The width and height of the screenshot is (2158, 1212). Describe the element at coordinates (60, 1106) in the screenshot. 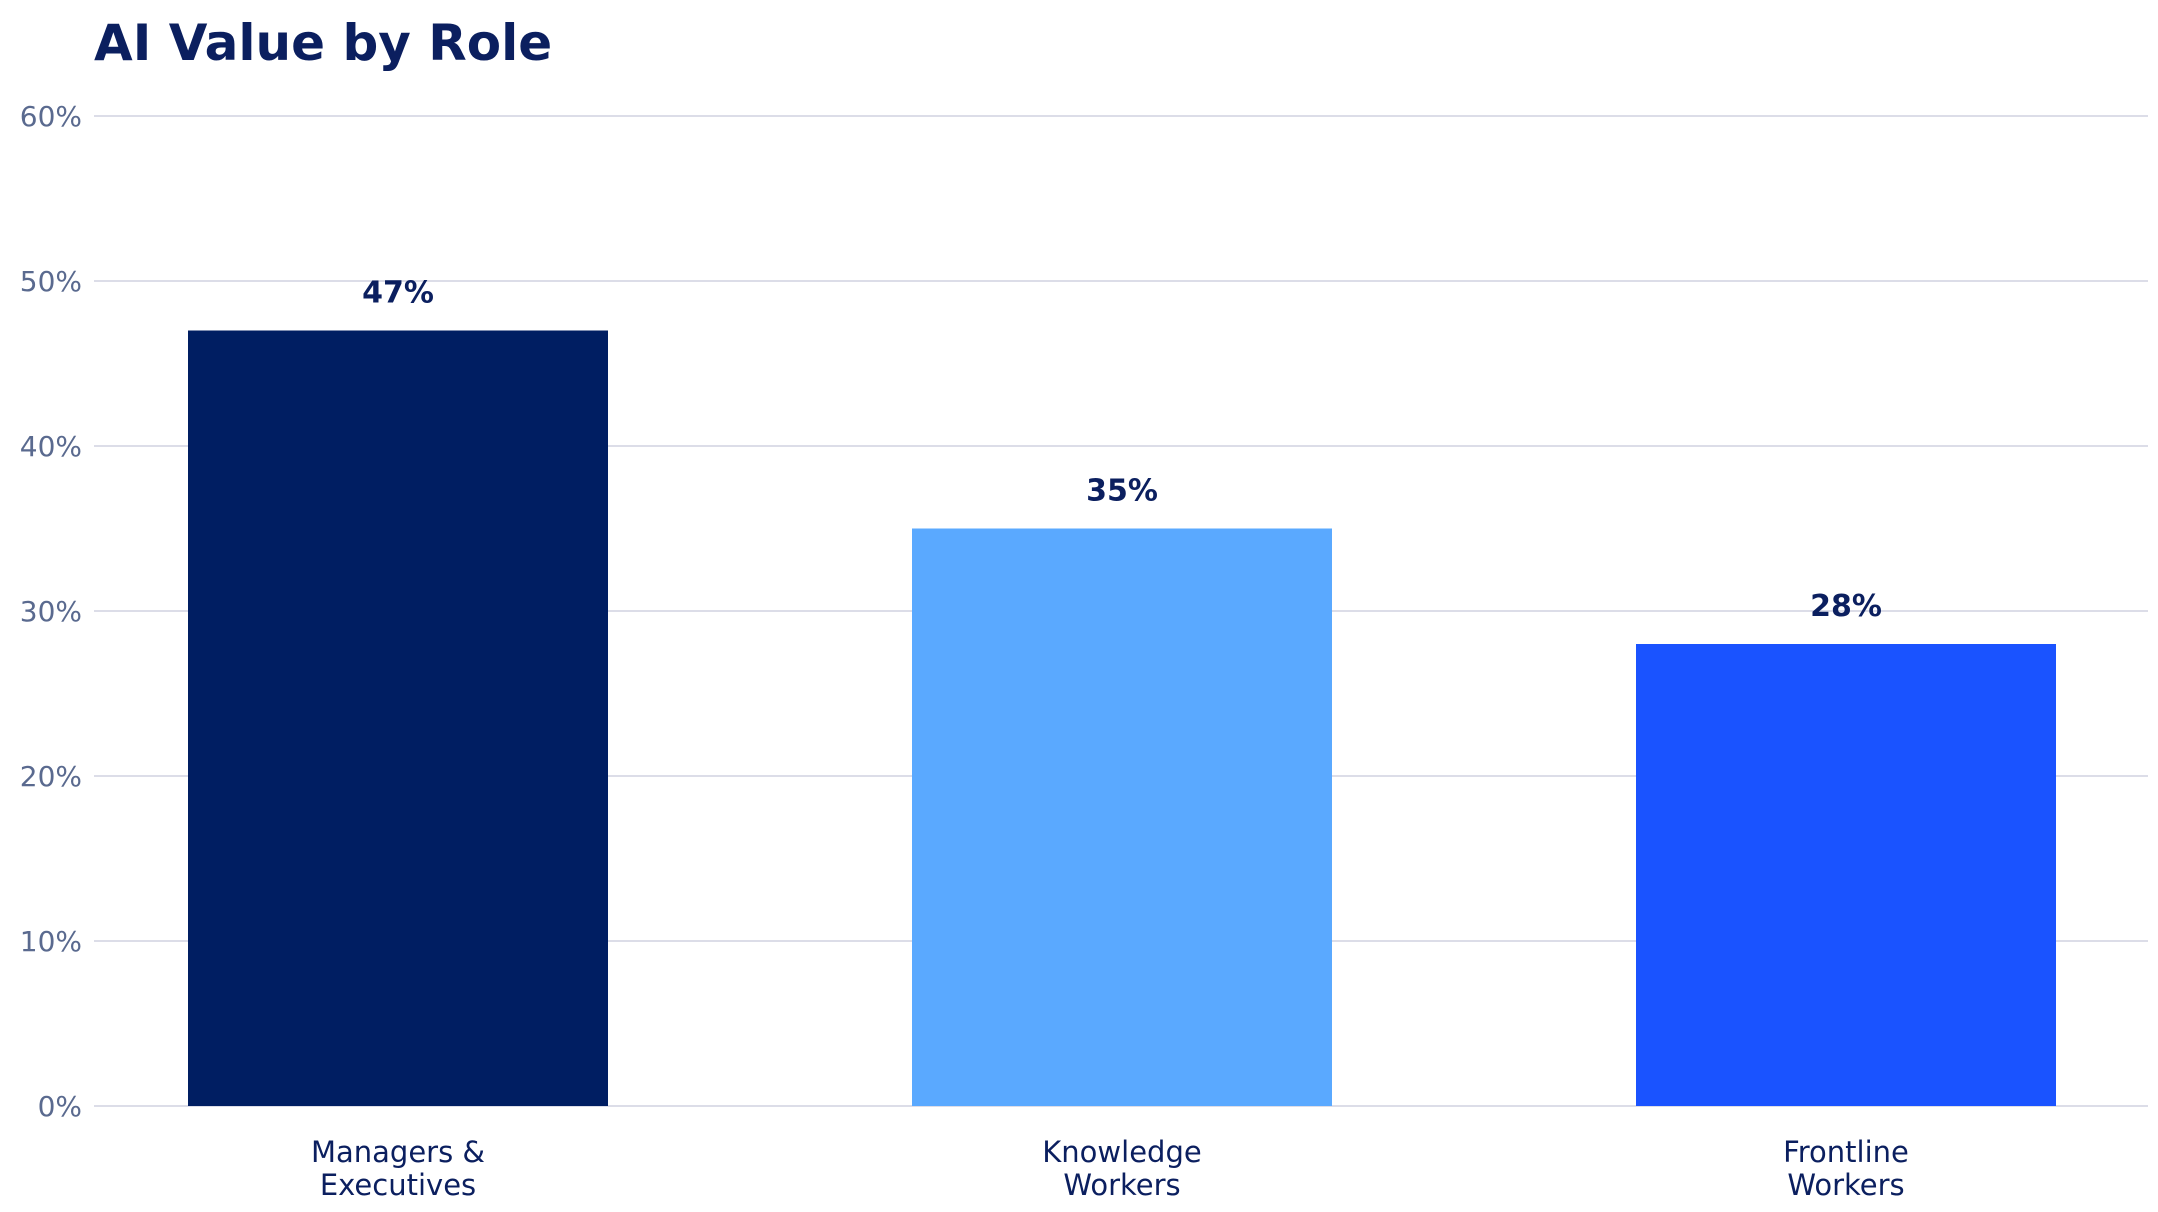

I see `y-tick-label: 0%` at that location.